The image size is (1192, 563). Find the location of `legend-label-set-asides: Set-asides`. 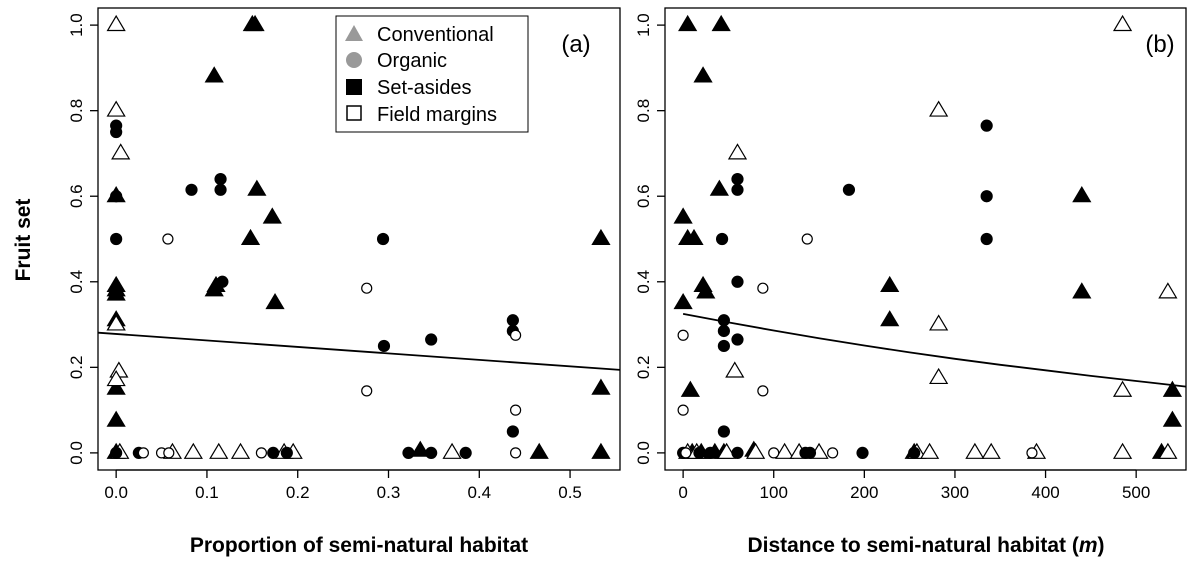

legend-label-set-asides: Set-asides is located at coordinates (424, 88).